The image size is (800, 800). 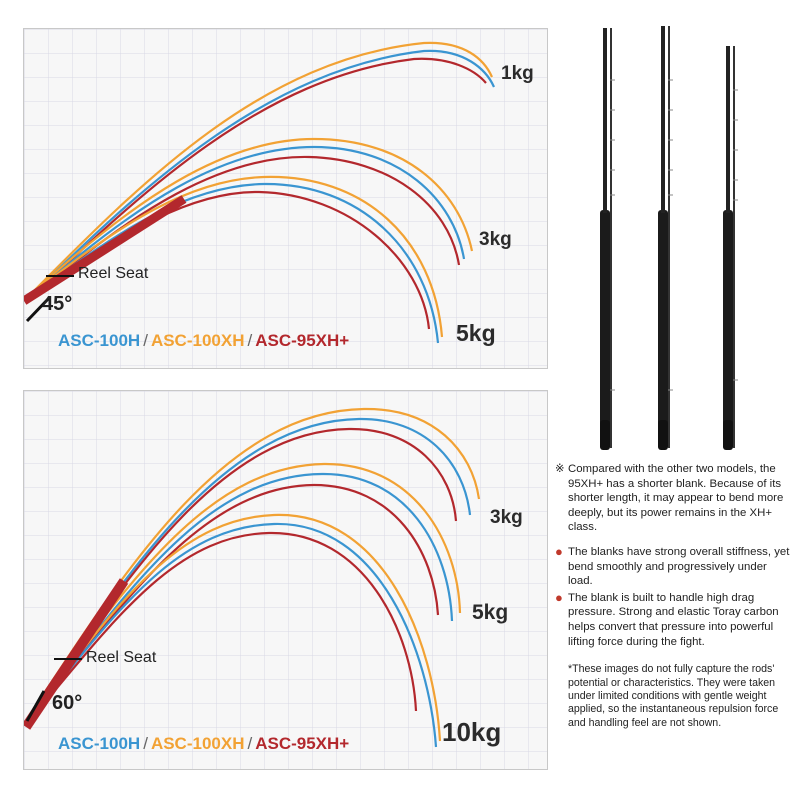 I want to click on angle-label: 60°, so click(x=67, y=703).